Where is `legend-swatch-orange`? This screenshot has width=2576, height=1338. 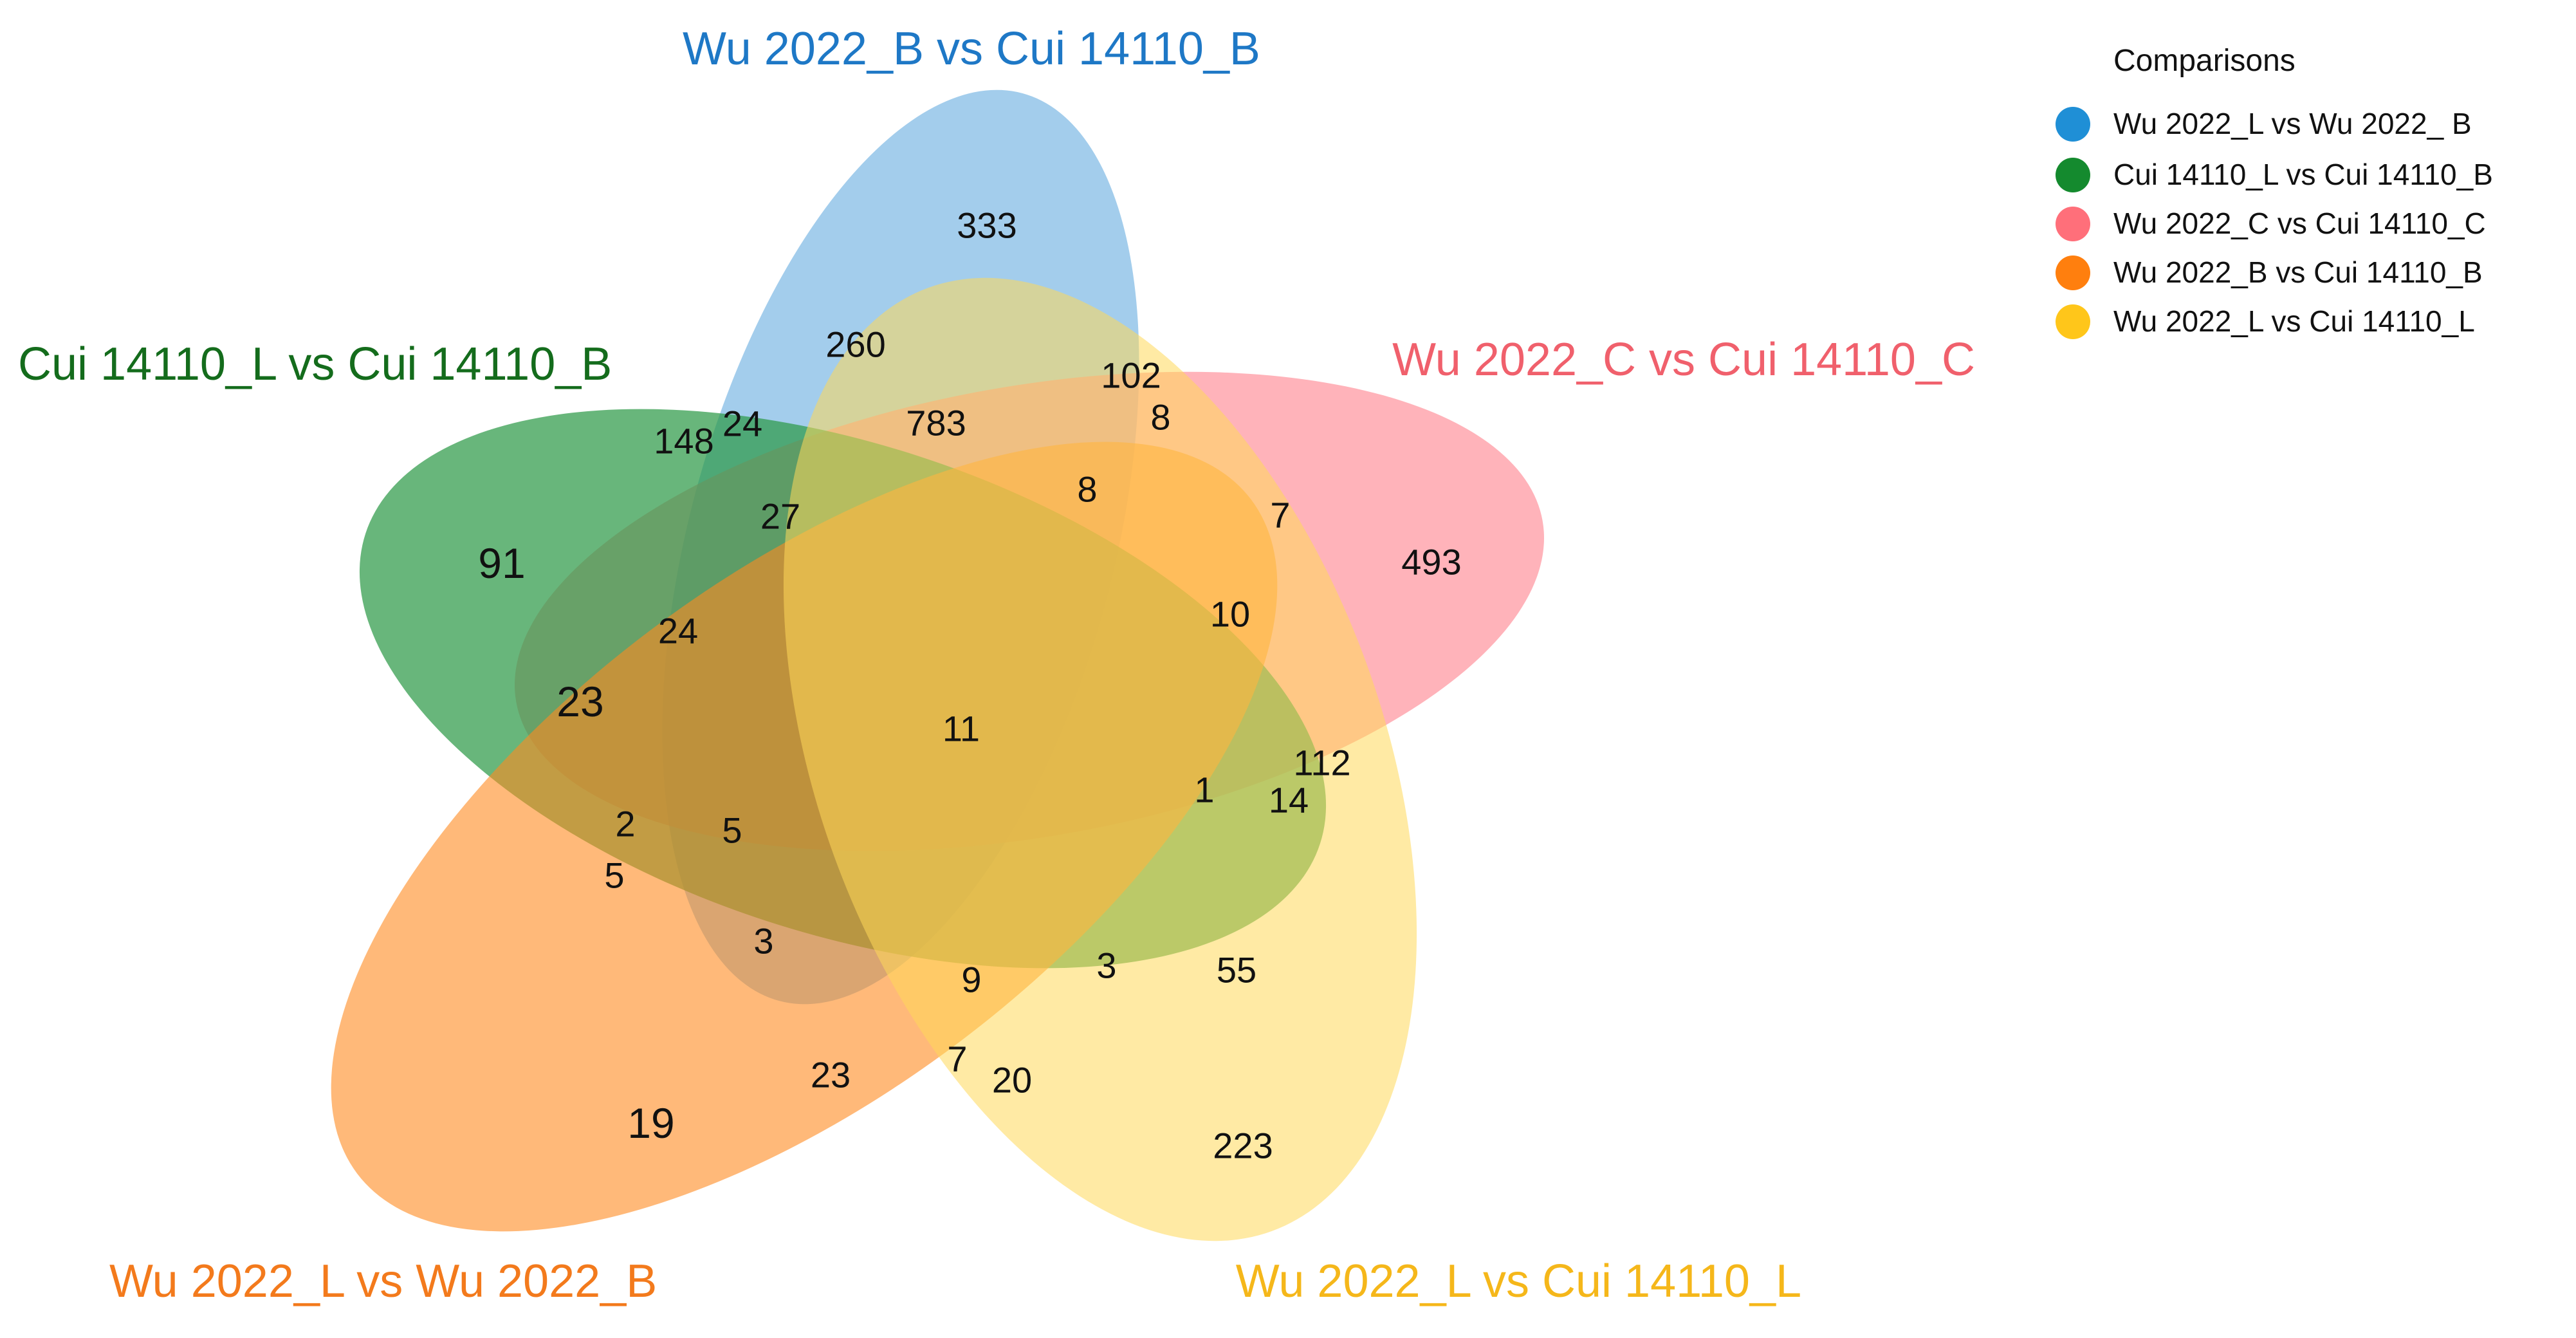
legend-swatch-orange is located at coordinates (2073, 273).